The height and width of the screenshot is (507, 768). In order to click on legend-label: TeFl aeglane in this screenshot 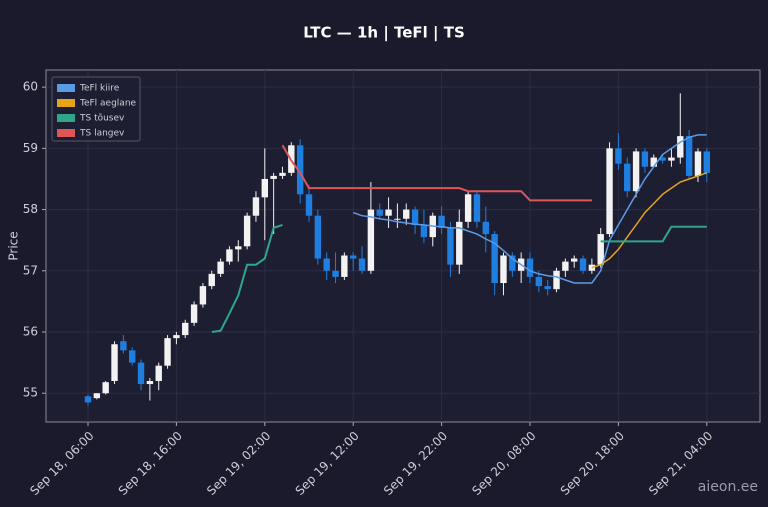, I will do `click(108, 104)`.